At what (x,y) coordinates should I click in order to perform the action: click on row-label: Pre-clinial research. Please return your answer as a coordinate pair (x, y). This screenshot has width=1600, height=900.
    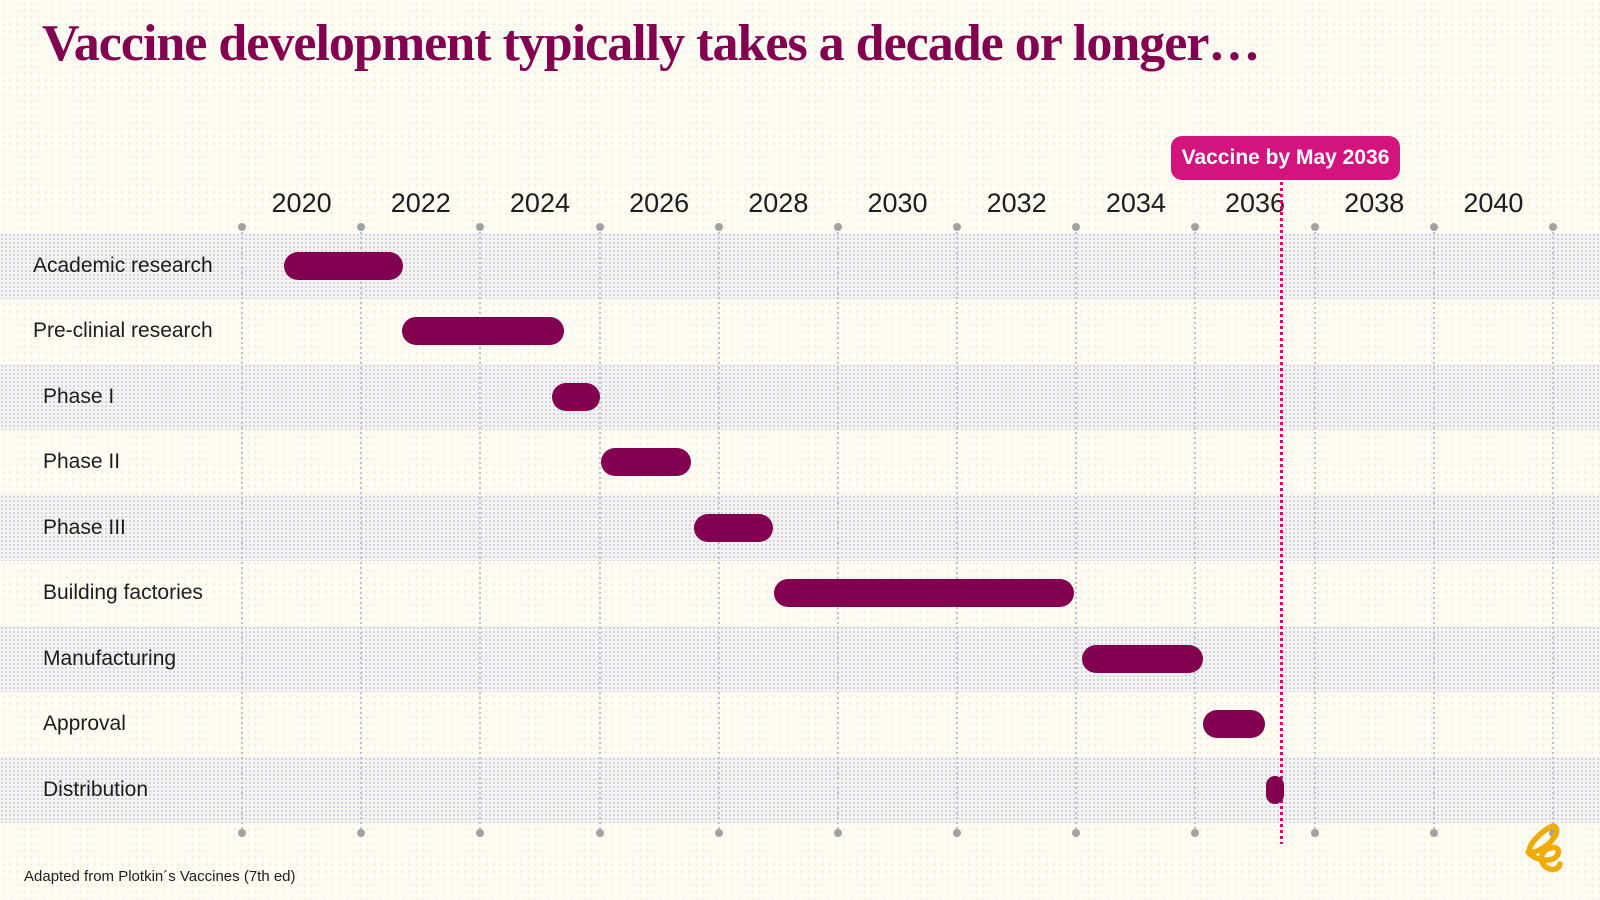
    Looking at the image, I should click on (123, 331).